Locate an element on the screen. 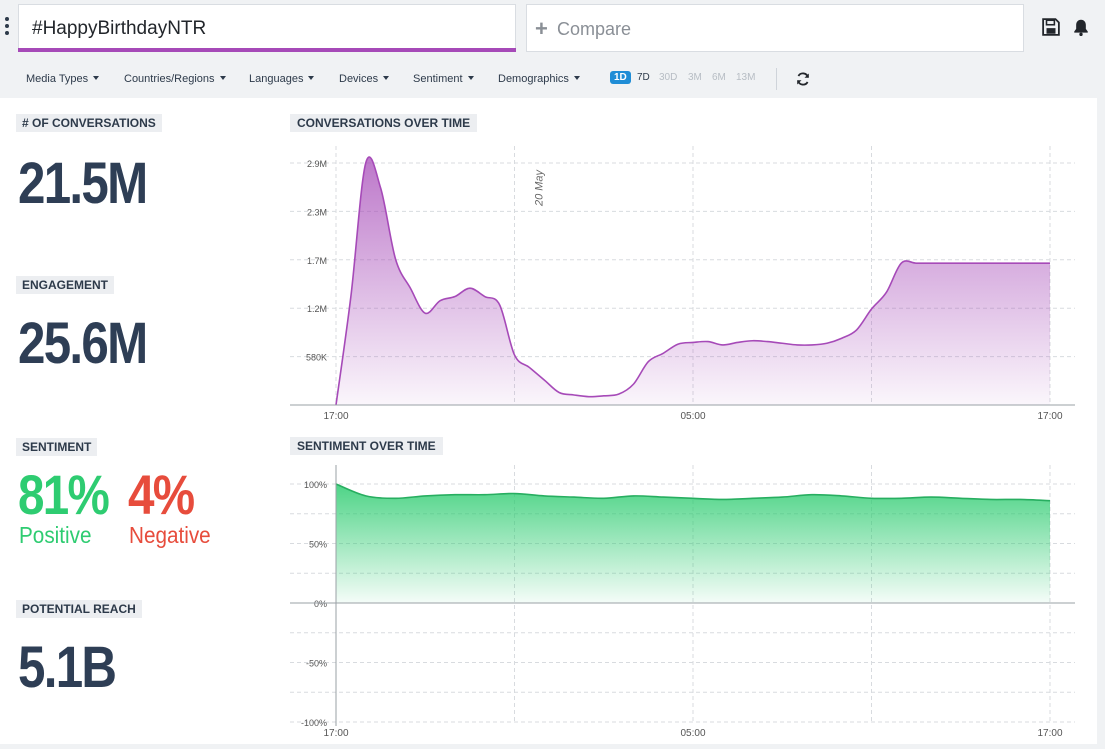 This screenshot has height=749, width=1105. filter-sentiment: Sentiment is located at coordinates (443, 79).